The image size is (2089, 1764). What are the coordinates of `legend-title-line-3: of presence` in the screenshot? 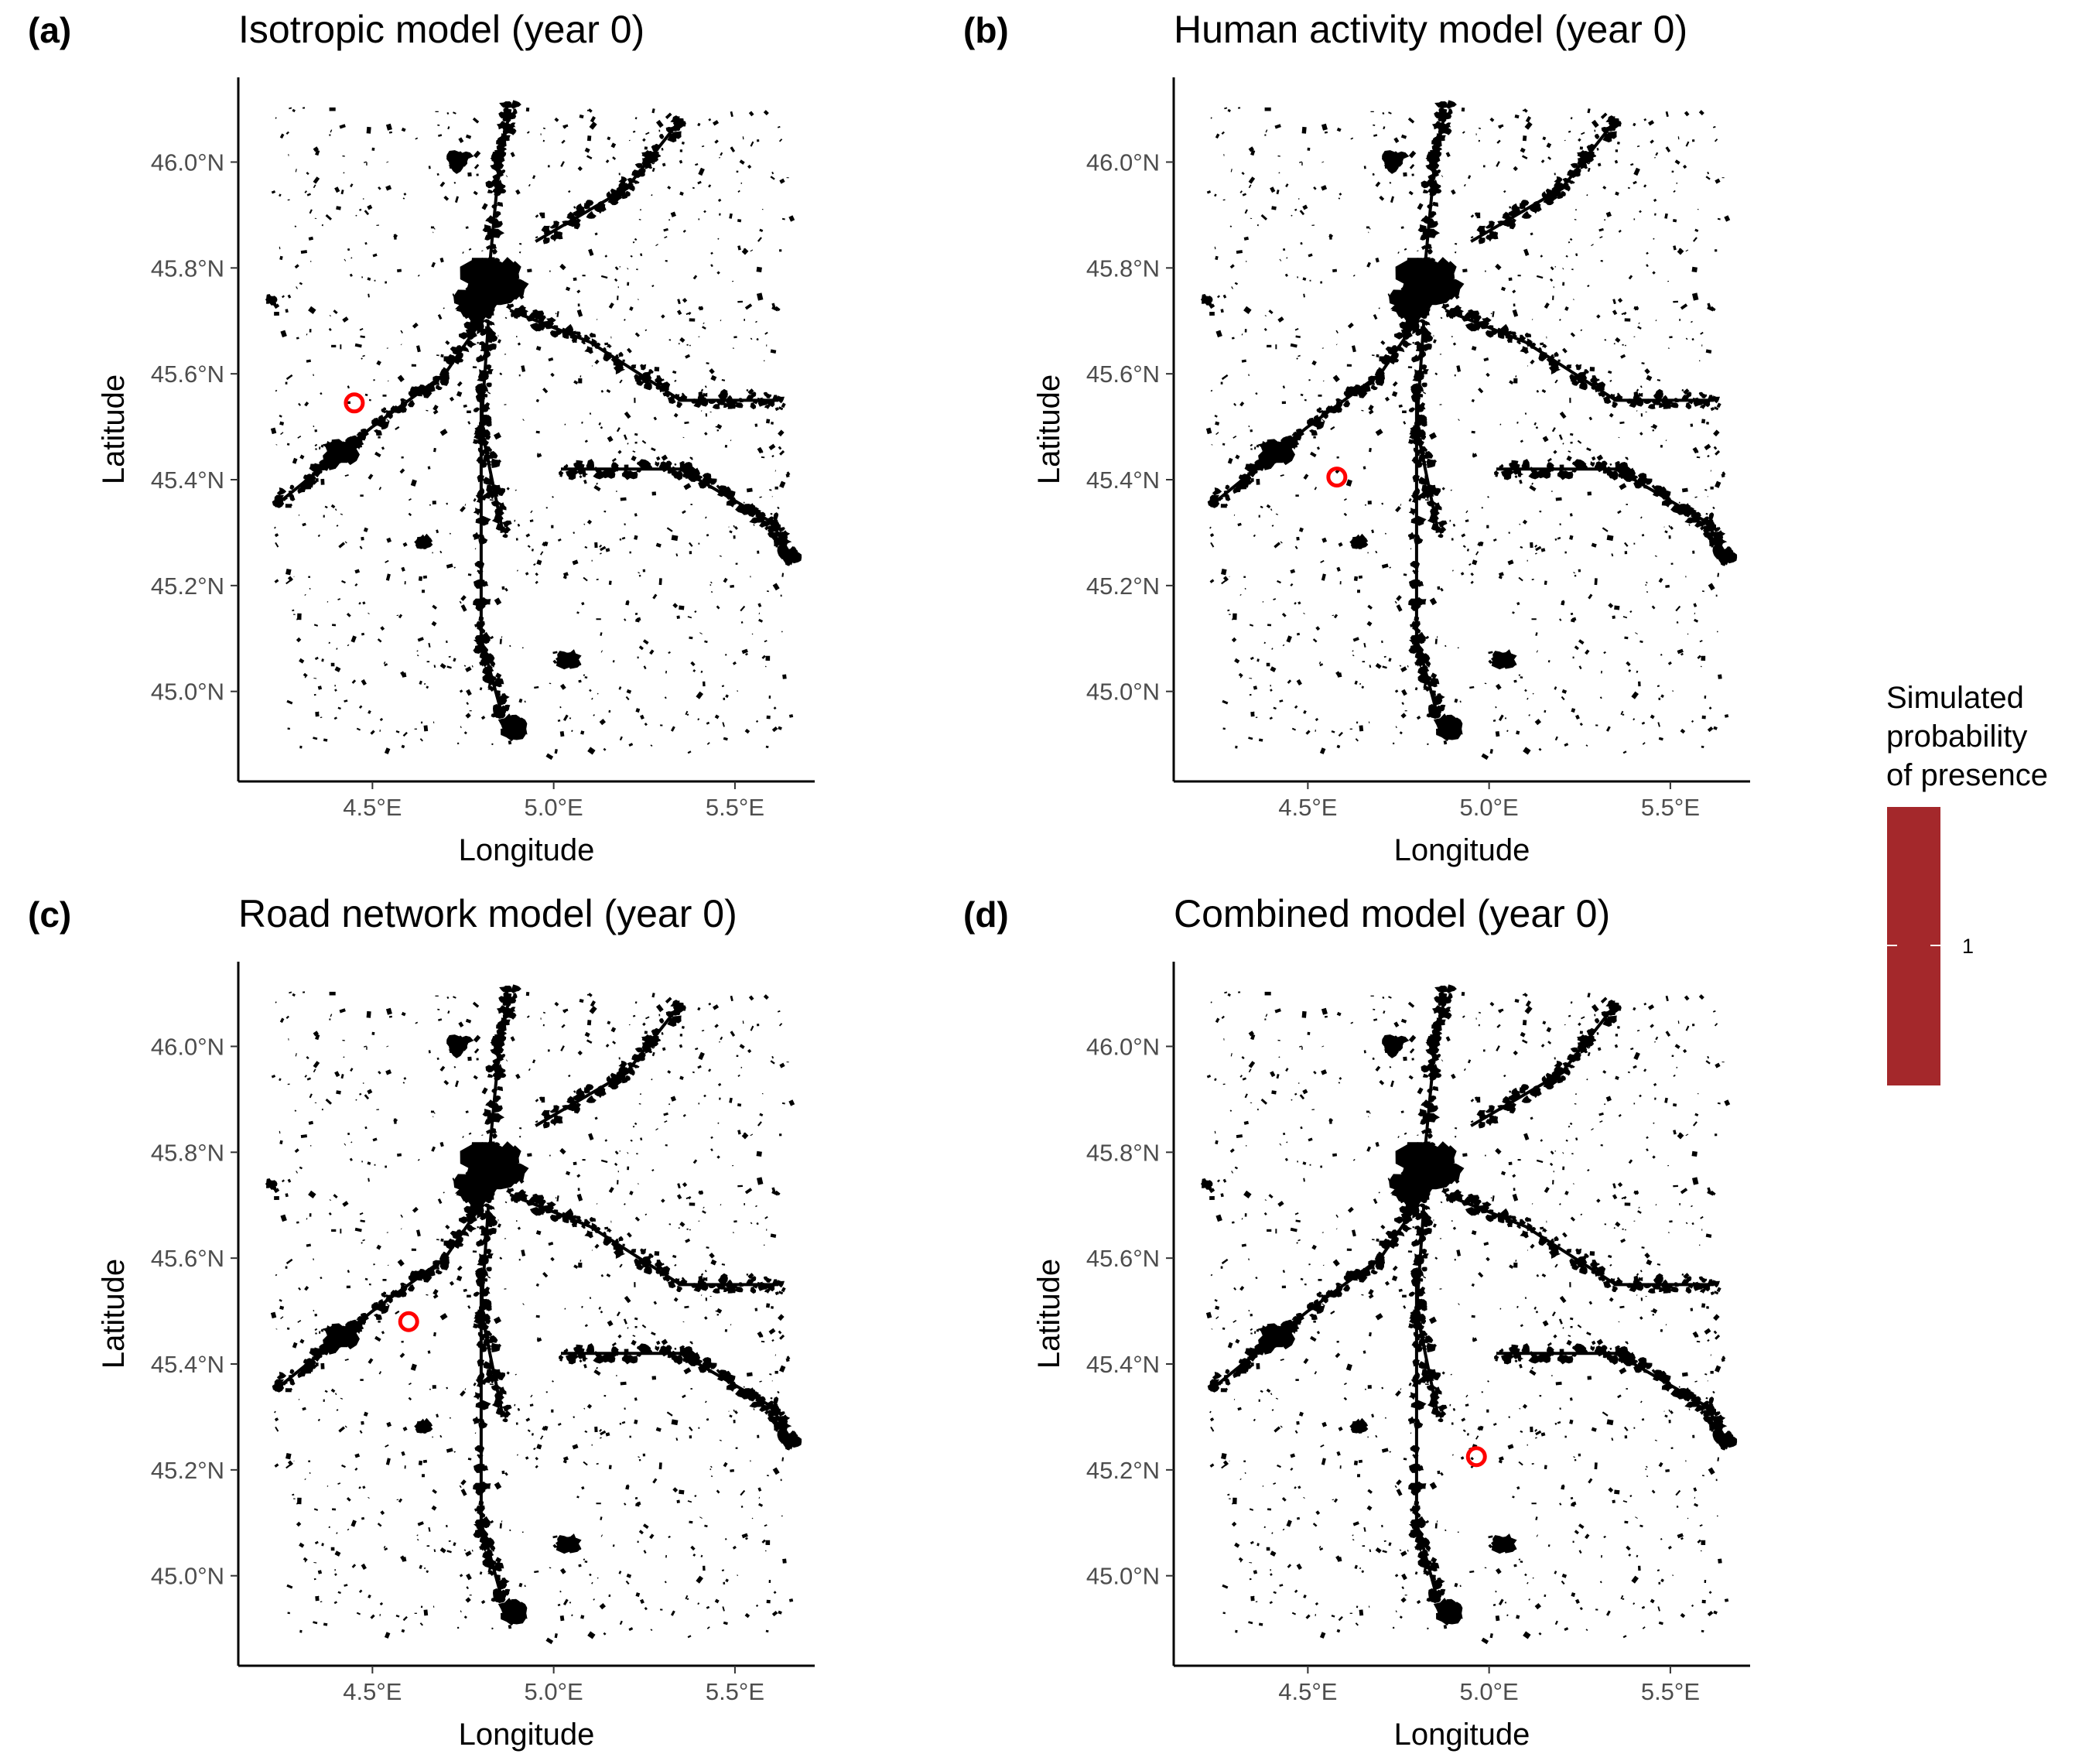 It's located at (1967, 775).